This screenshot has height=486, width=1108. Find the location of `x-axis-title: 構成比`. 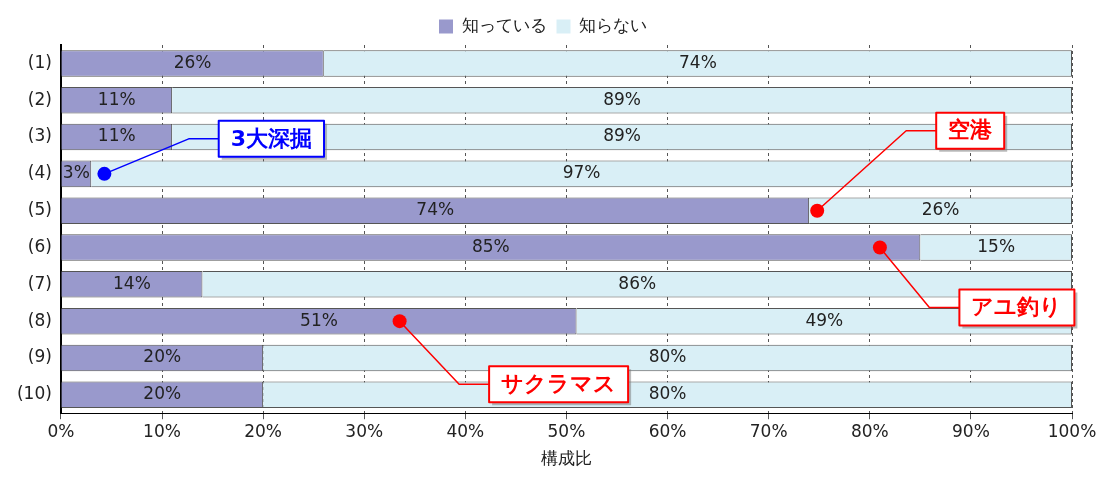

x-axis-title: 構成比 is located at coordinates (566, 458).